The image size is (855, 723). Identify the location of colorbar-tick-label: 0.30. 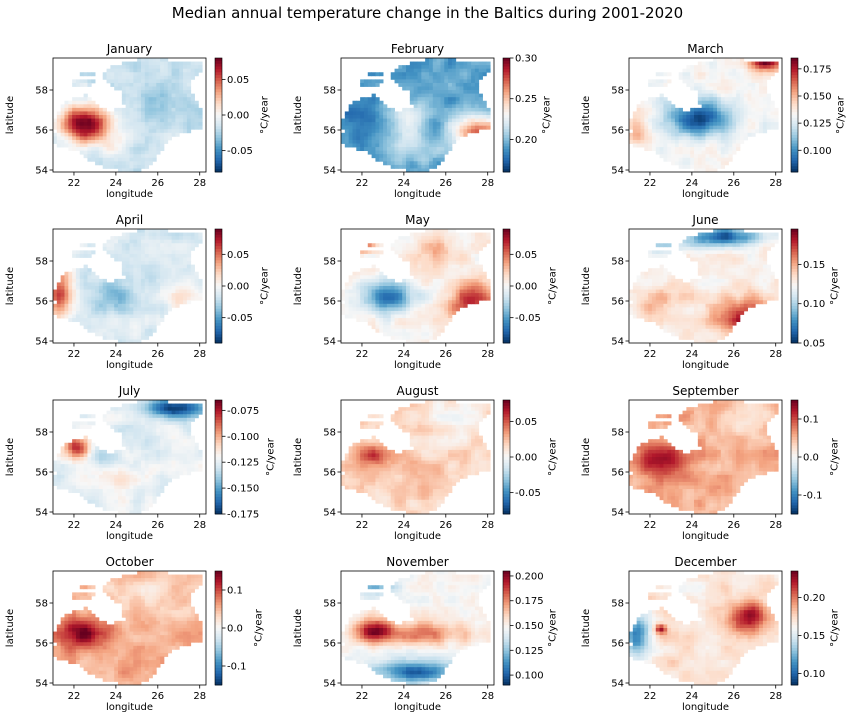
(526, 59).